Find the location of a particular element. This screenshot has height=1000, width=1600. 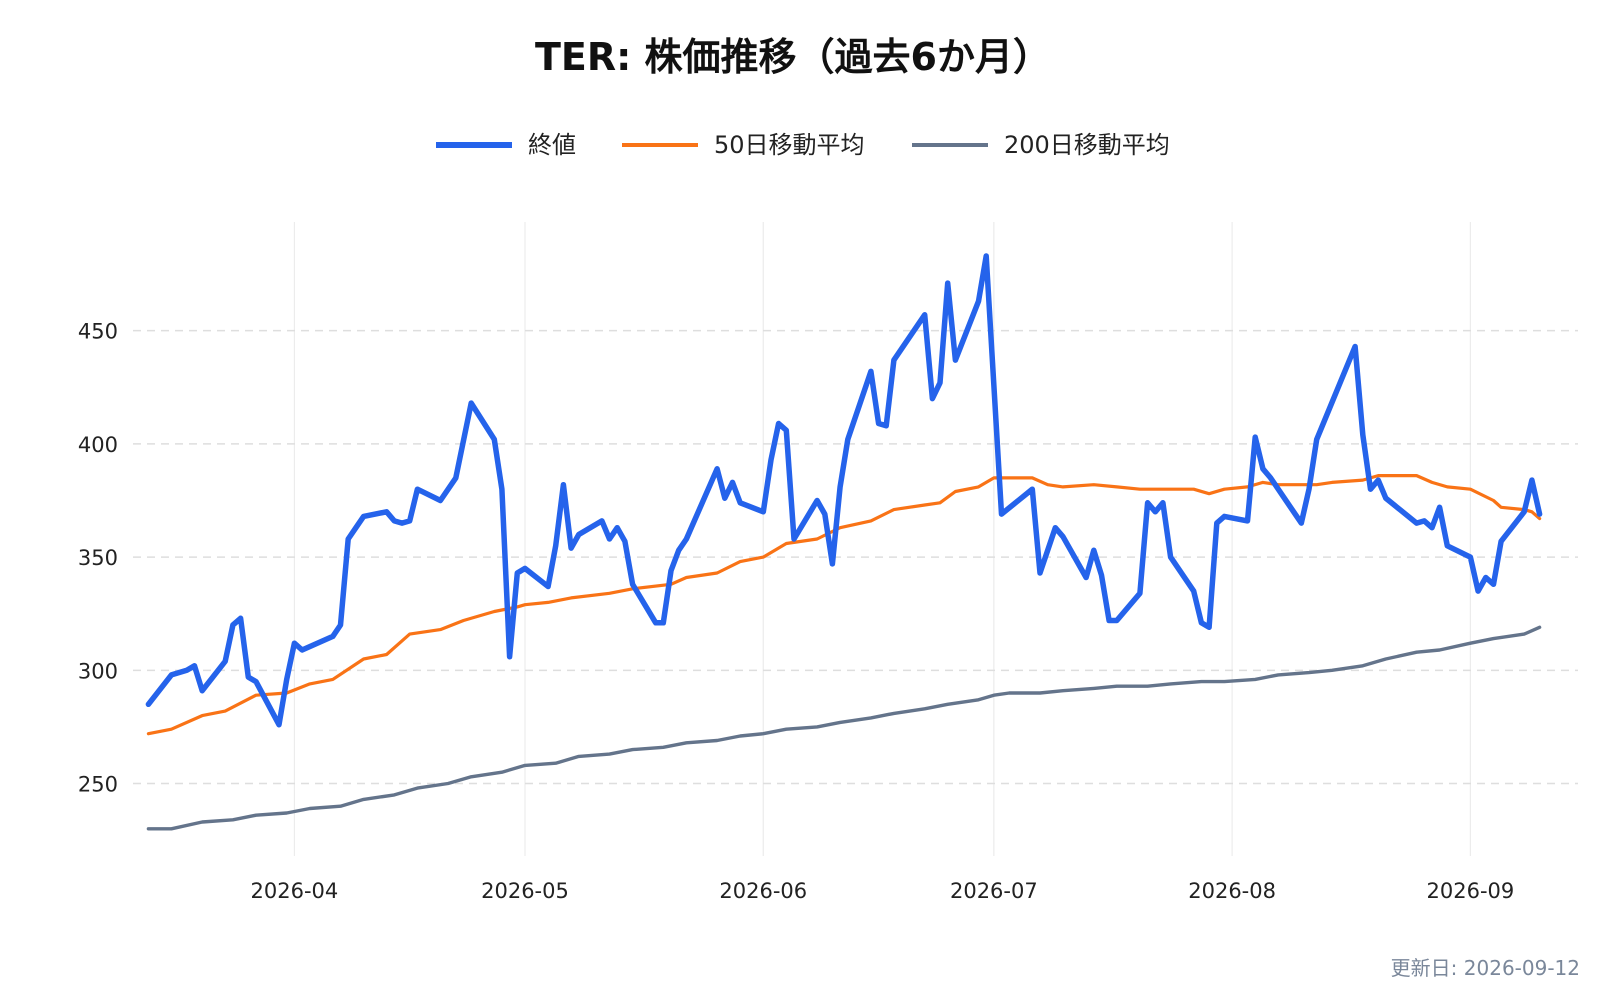

y-axis: 250 300 350 400 450 is located at coordinates (98, 558).